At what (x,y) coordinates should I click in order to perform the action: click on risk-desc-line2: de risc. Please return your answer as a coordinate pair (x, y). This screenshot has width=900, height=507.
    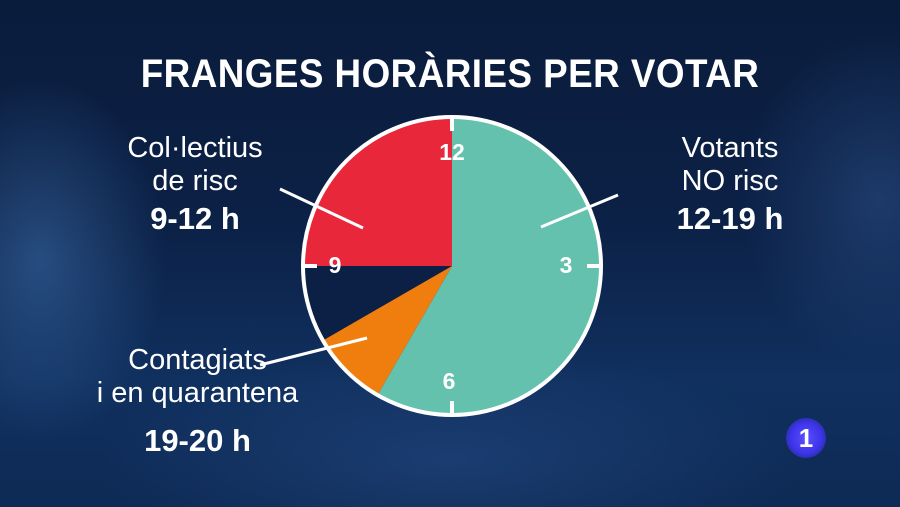
    Looking at the image, I should click on (195, 181).